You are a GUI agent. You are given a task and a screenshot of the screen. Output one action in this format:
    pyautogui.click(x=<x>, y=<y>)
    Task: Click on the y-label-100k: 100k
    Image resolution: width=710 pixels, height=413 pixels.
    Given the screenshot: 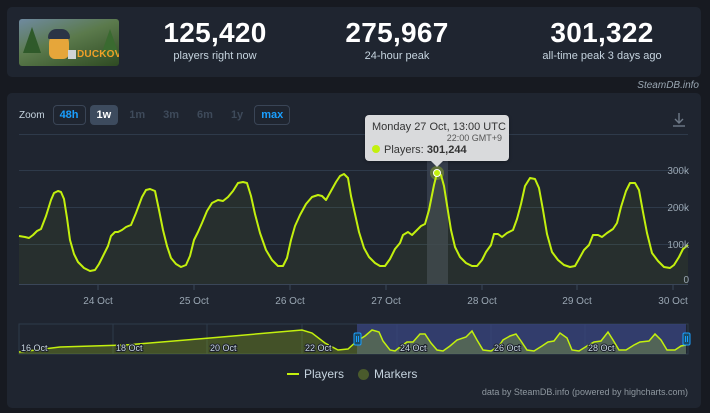 What is the action you would take?
    pyautogui.click(x=678, y=245)
    